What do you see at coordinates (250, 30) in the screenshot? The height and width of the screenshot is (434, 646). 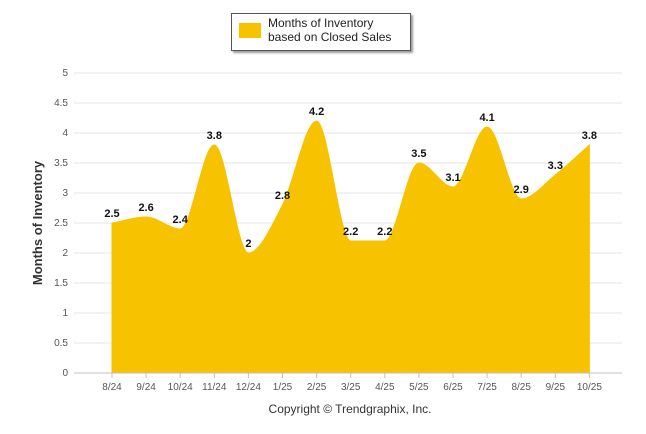 I see `legend-swatch` at bounding box center [250, 30].